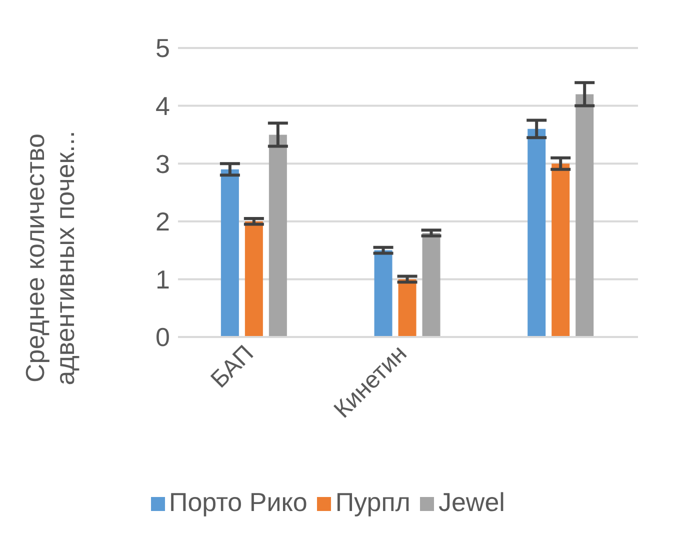 This screenshot has height=540, width=690. Describe the element at coordinates (163, 48) in the screenshot. I see `y-tick-label: 5` at that location.